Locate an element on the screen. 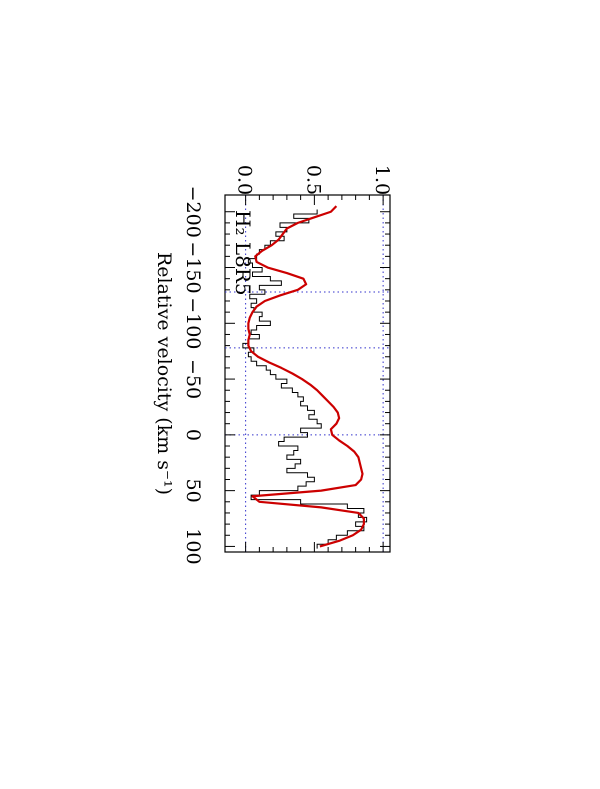 Image resolution: width=600 pixels, height=789 pixels. velocity-tick-label: −150 is located at coordinates (193, 267).